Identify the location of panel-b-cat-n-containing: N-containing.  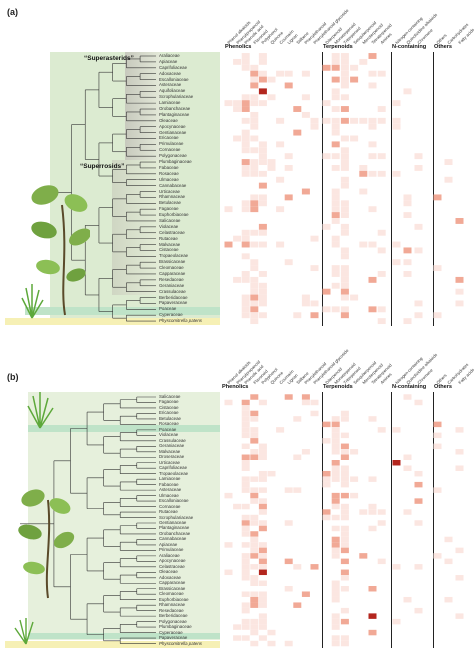
(409, 387).